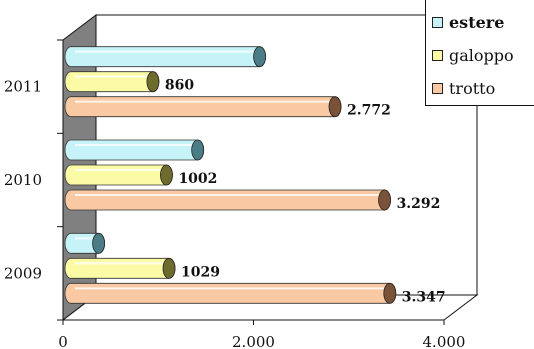 This screenshot has height=349, width=534. Describe the element at coordinates (23, 87) in the screenshot. I see `y-tick-label: 2011` at that location.